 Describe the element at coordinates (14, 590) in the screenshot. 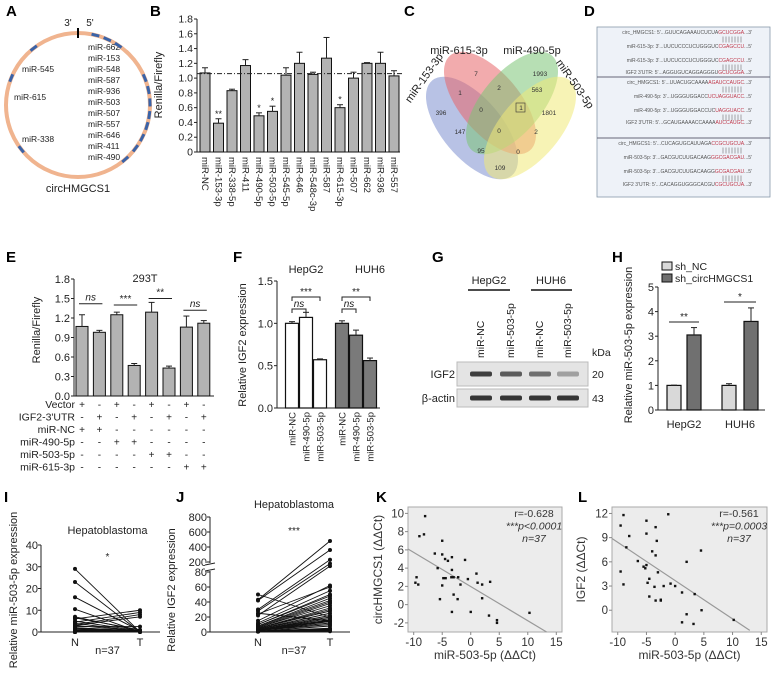

I see `y-axis-label: Relative miR-503-5p expression` at that location.